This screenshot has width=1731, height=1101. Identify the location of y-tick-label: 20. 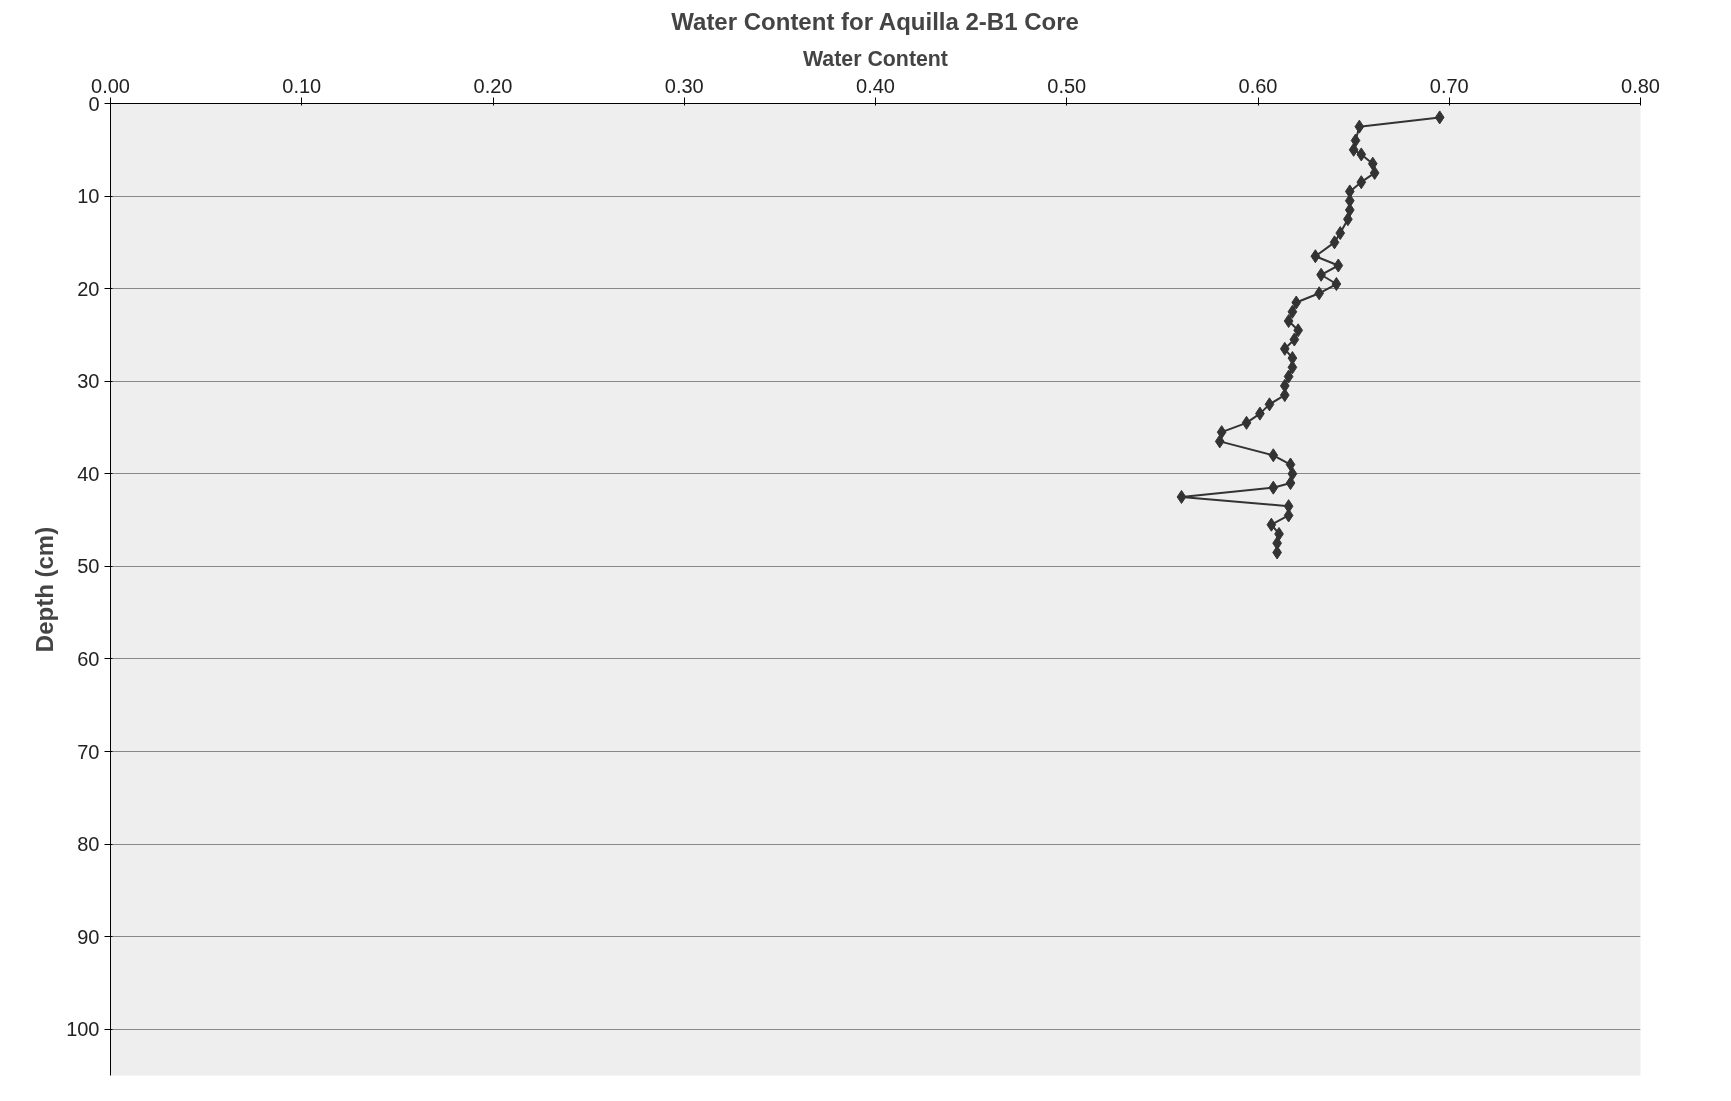
(88, 288).